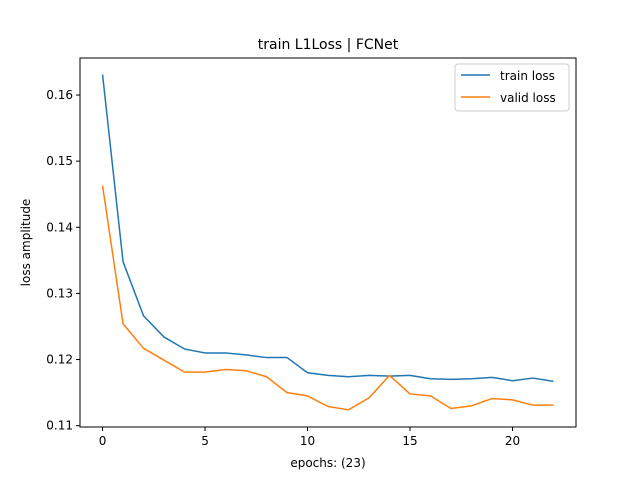  What do you see at coordinates (512, 87) in the screenshot?
I see `legend: train loss valid loss` at bounding box center [512, 87].